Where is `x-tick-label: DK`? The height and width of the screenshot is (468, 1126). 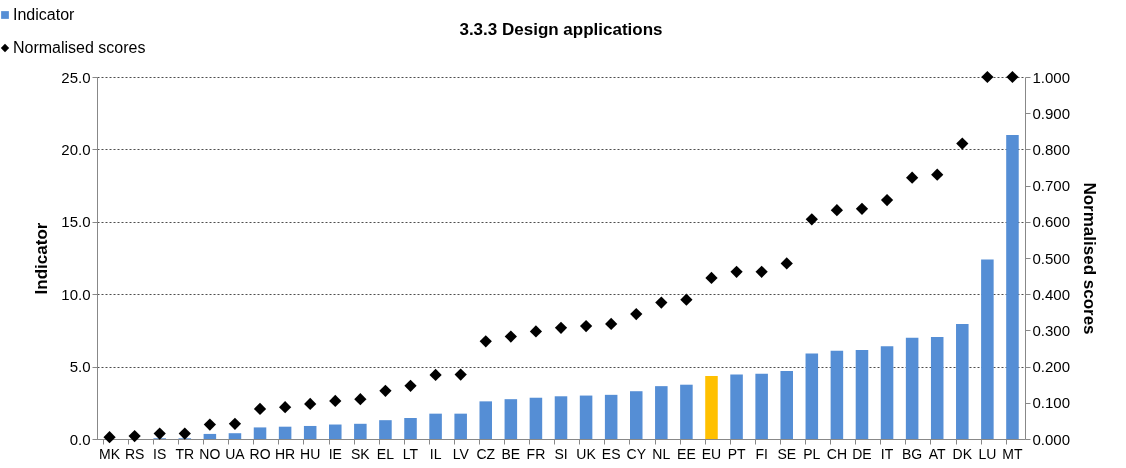
x-tick-label: DK is located at coordinates (962, 453).